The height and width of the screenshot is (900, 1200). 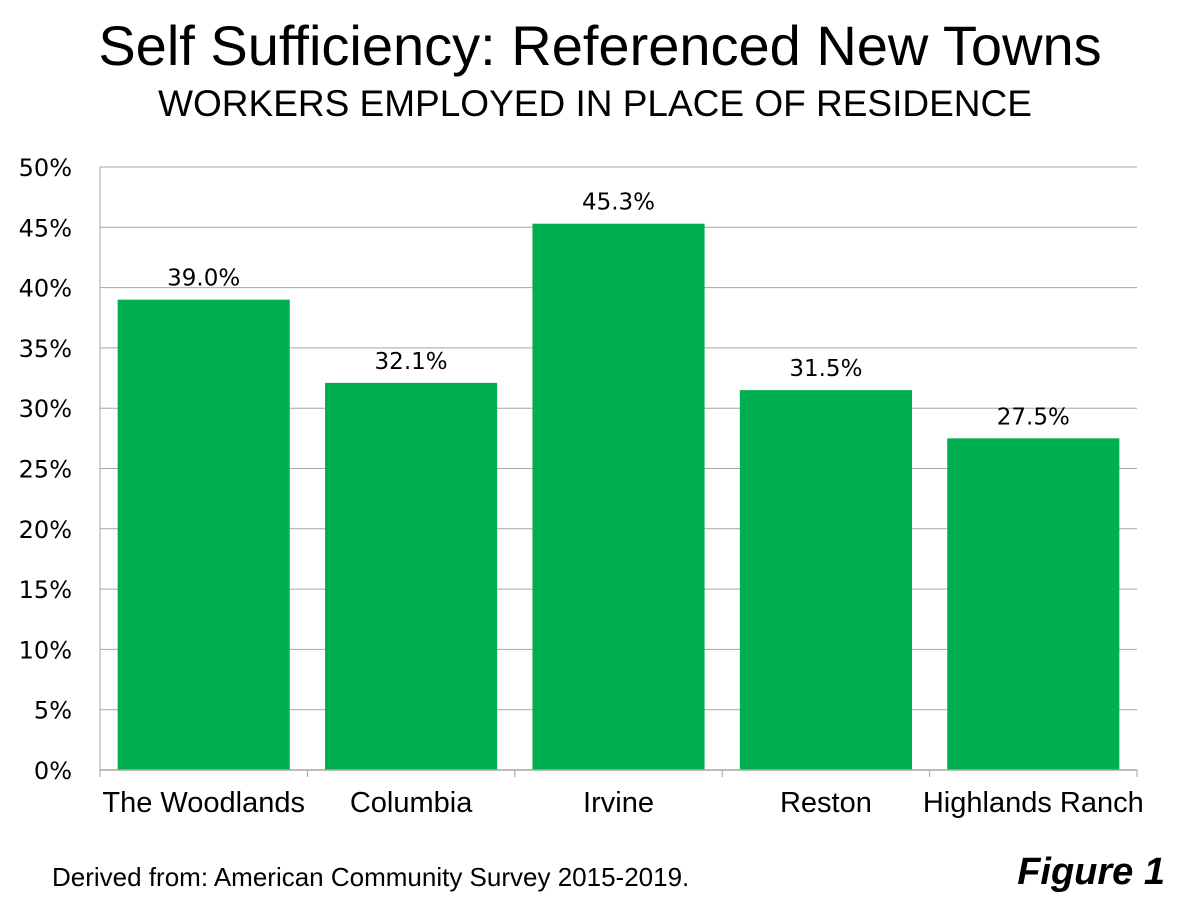 What do you see at coordinates (45, 349) in the screenshot?
I see `y-tick-label: 35%` at bounding box center [45, 349].